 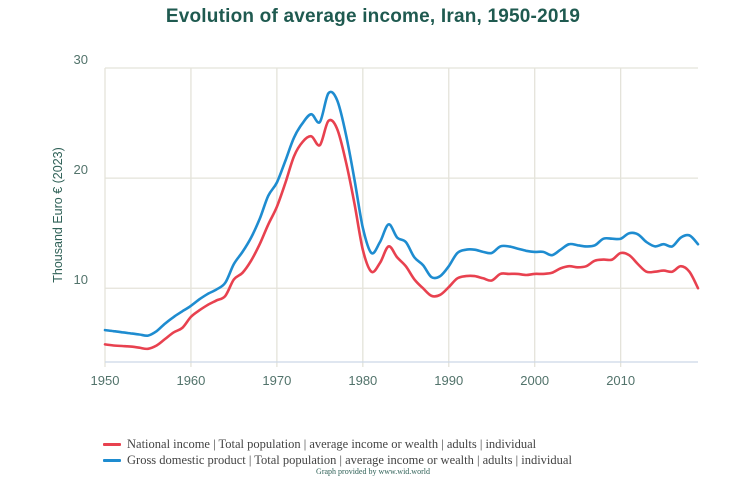 What do you see at coordinates (190, 380) in the screenshot?
I see `x-tick-label: 1960` at bounding box center [190, 380].